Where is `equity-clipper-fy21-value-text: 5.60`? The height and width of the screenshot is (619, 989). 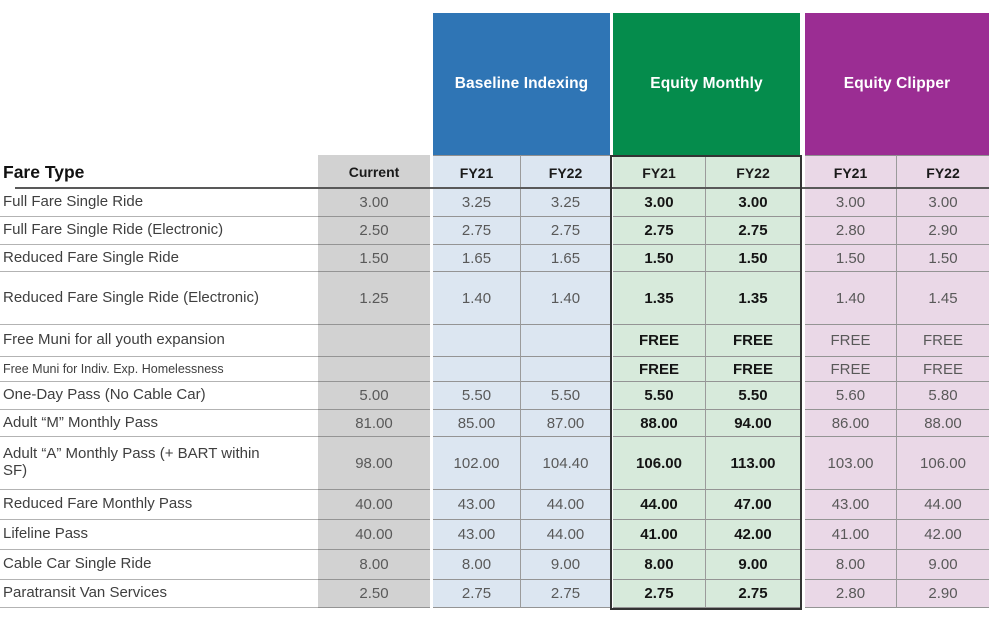 equity-clipper-fy21-value-text: 5.60 is located at coordinates (850, 395).